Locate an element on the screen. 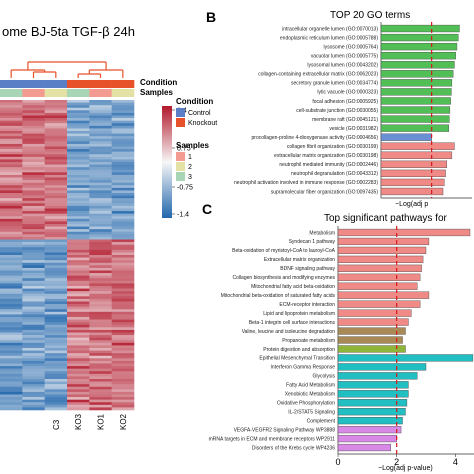 The image size is (474, 474). pathway-category-label: Complement is located at coordinates (321, 421).